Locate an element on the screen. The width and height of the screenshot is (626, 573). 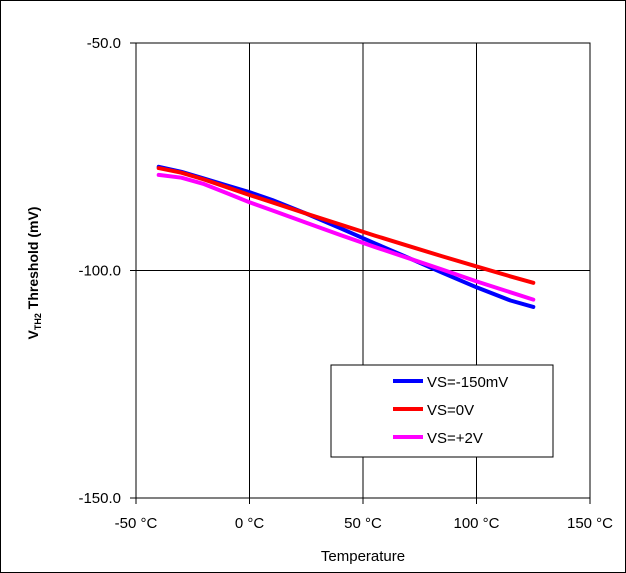
y-axis-title-suffix: Threshold (mV) is located at coordinates (33, 260).